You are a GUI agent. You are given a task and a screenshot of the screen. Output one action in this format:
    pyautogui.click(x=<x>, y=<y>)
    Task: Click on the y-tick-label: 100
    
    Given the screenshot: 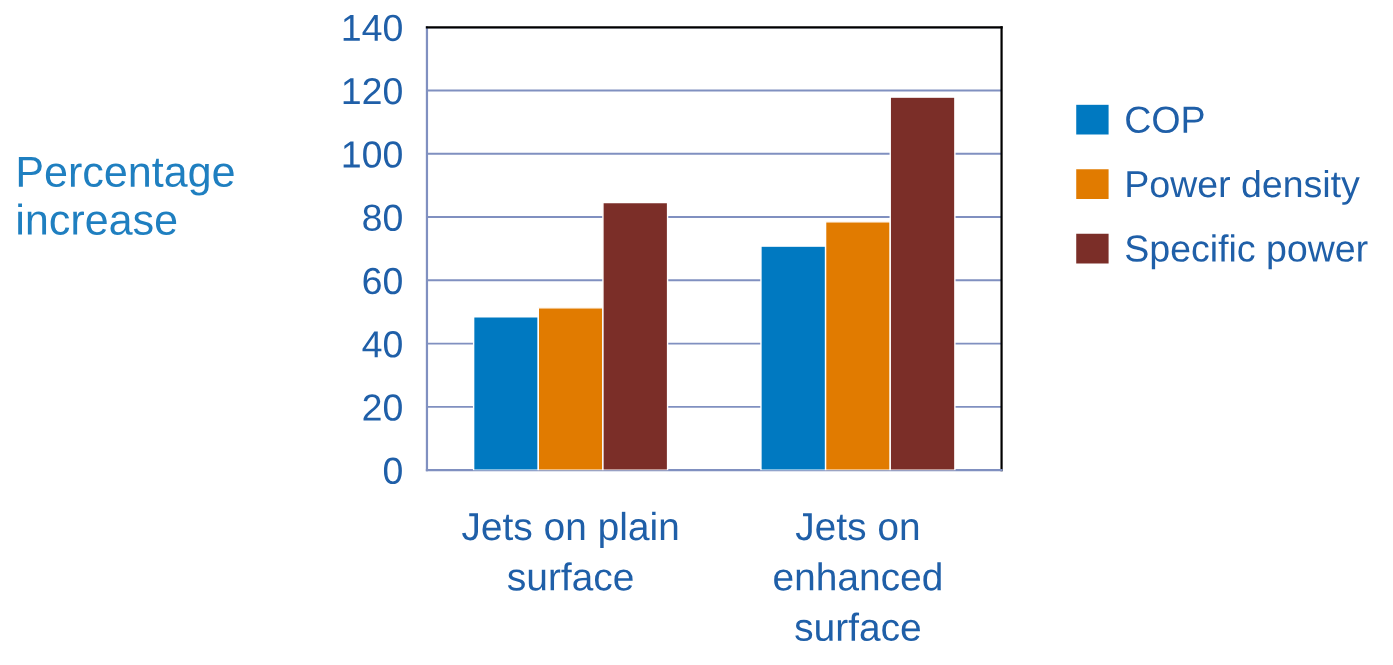 What is the action you would take?
    pyautogui.click(x=372, y=154)
    